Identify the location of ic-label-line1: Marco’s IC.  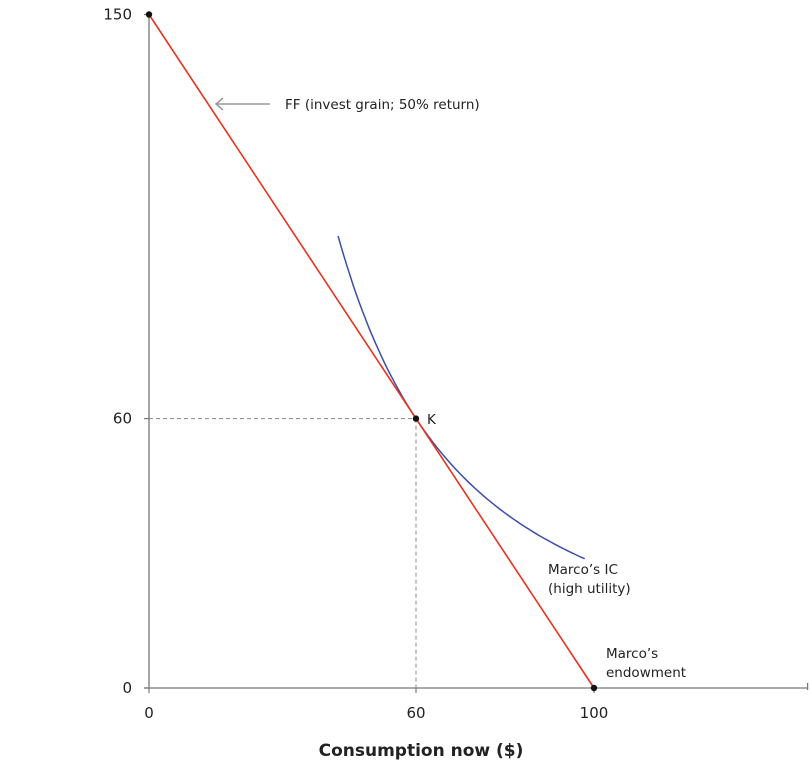
(583, 570).